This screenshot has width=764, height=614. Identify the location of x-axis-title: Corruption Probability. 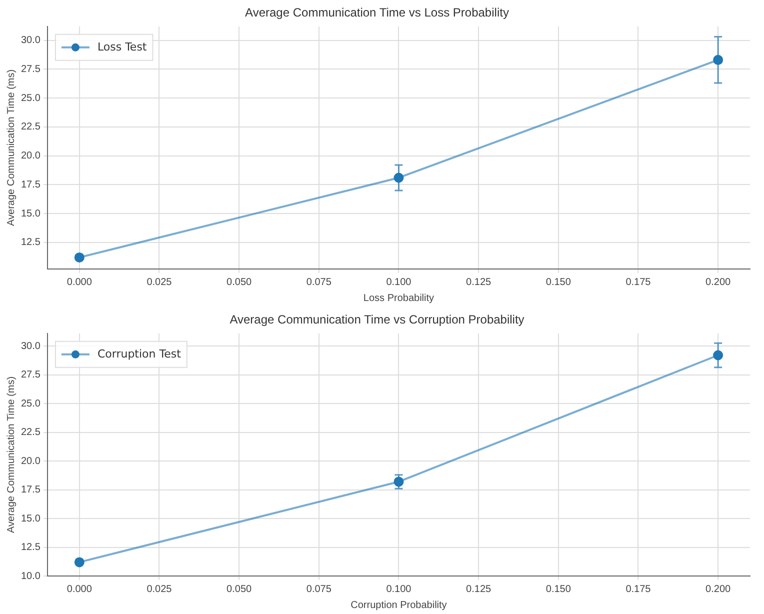
(398, 605).